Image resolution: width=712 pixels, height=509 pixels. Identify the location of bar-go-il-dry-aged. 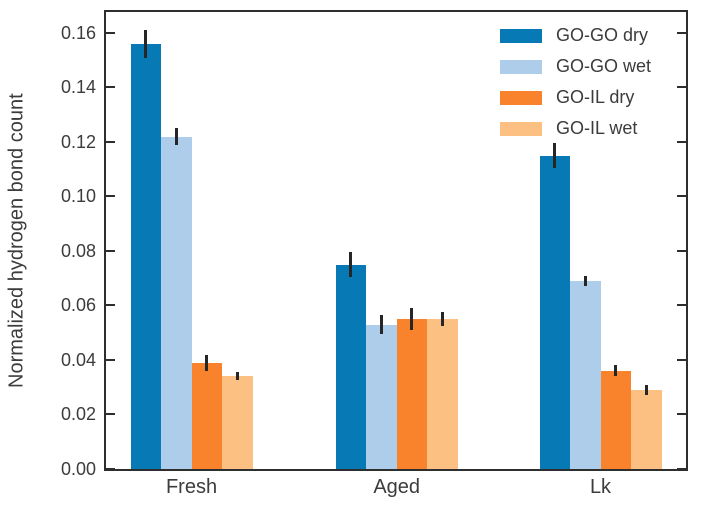
(412, 394).